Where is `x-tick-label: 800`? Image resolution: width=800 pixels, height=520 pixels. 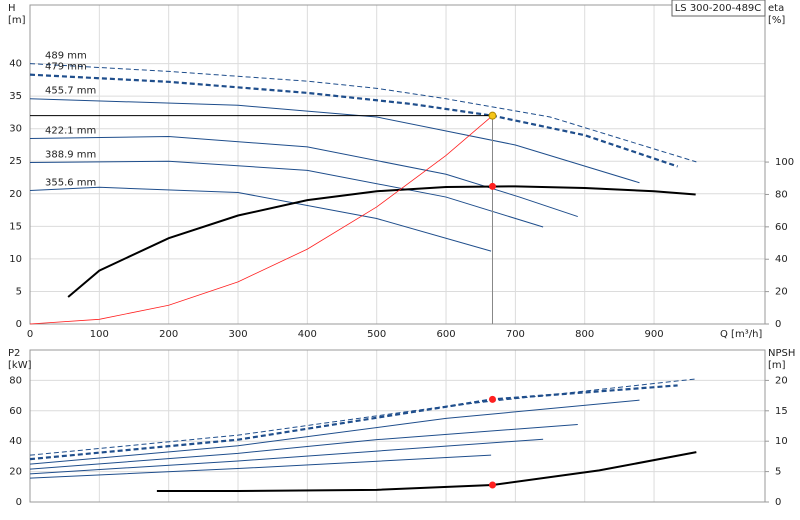 x-tick-label: 800 is located at coordinates (584, 334).